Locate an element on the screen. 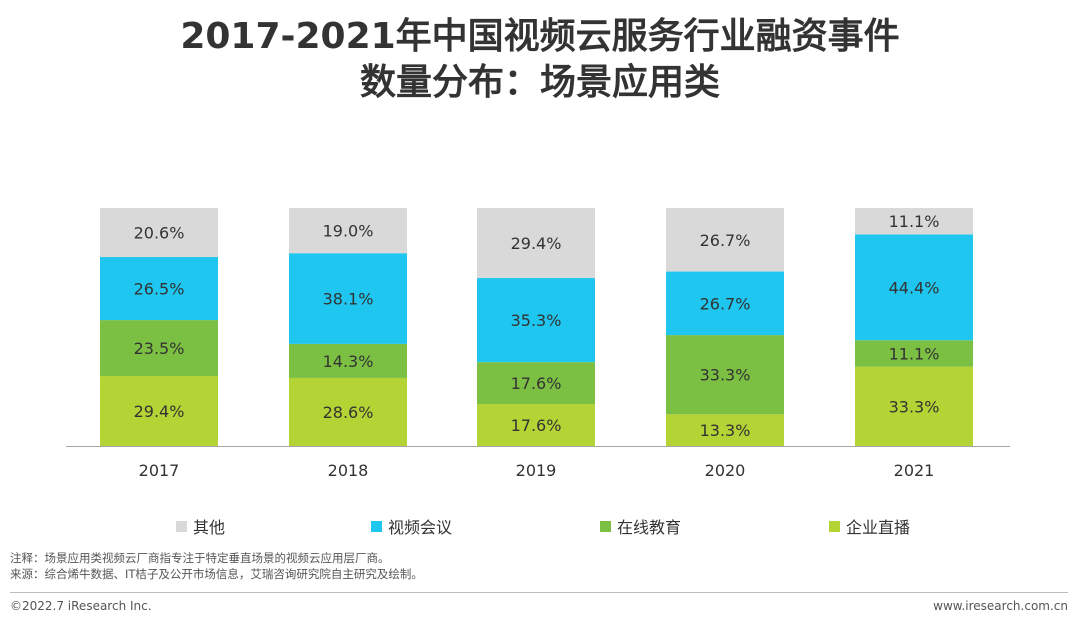 The height and width of the screenshot is (628, 1080). footer-website: www.iresearch.com.cn is located at coordinates (1000, 606).